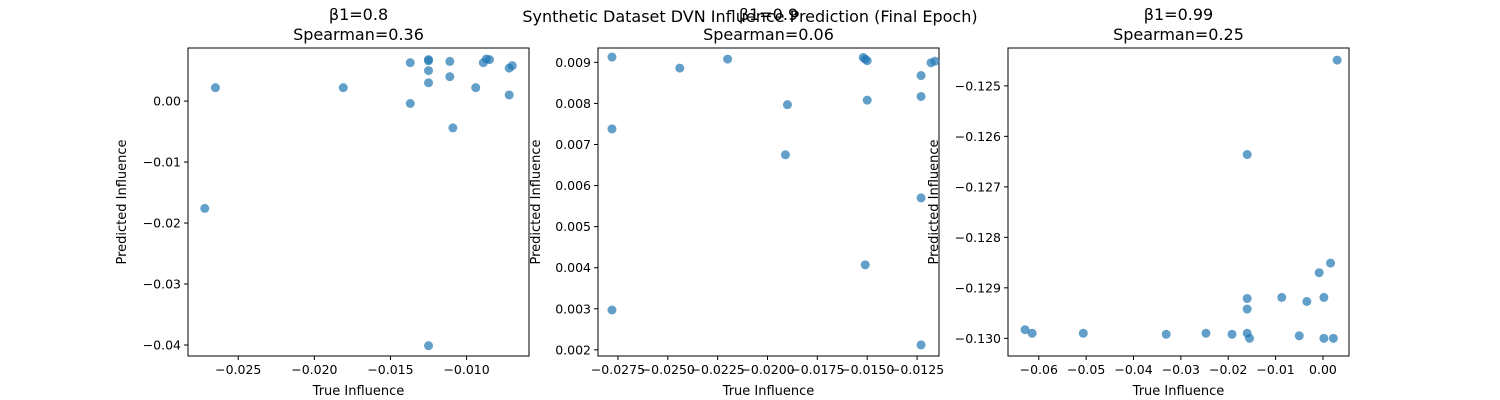 The image size is (1500, 400). Describe the element at coordinates (767, 369) in the screenshot. I see `x-tick-label: −0.0200` at that location.